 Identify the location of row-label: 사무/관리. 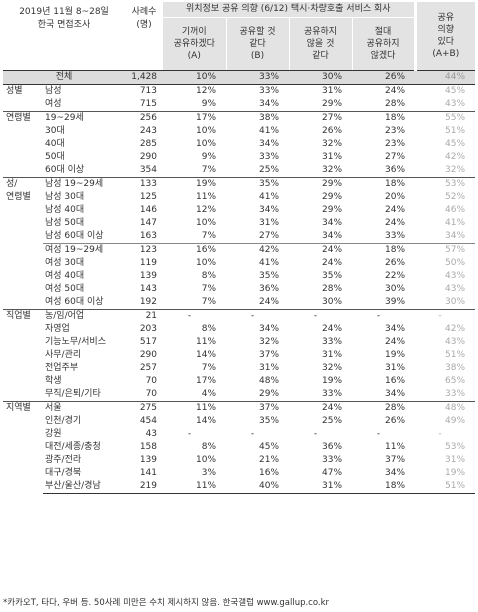
(63, 355).